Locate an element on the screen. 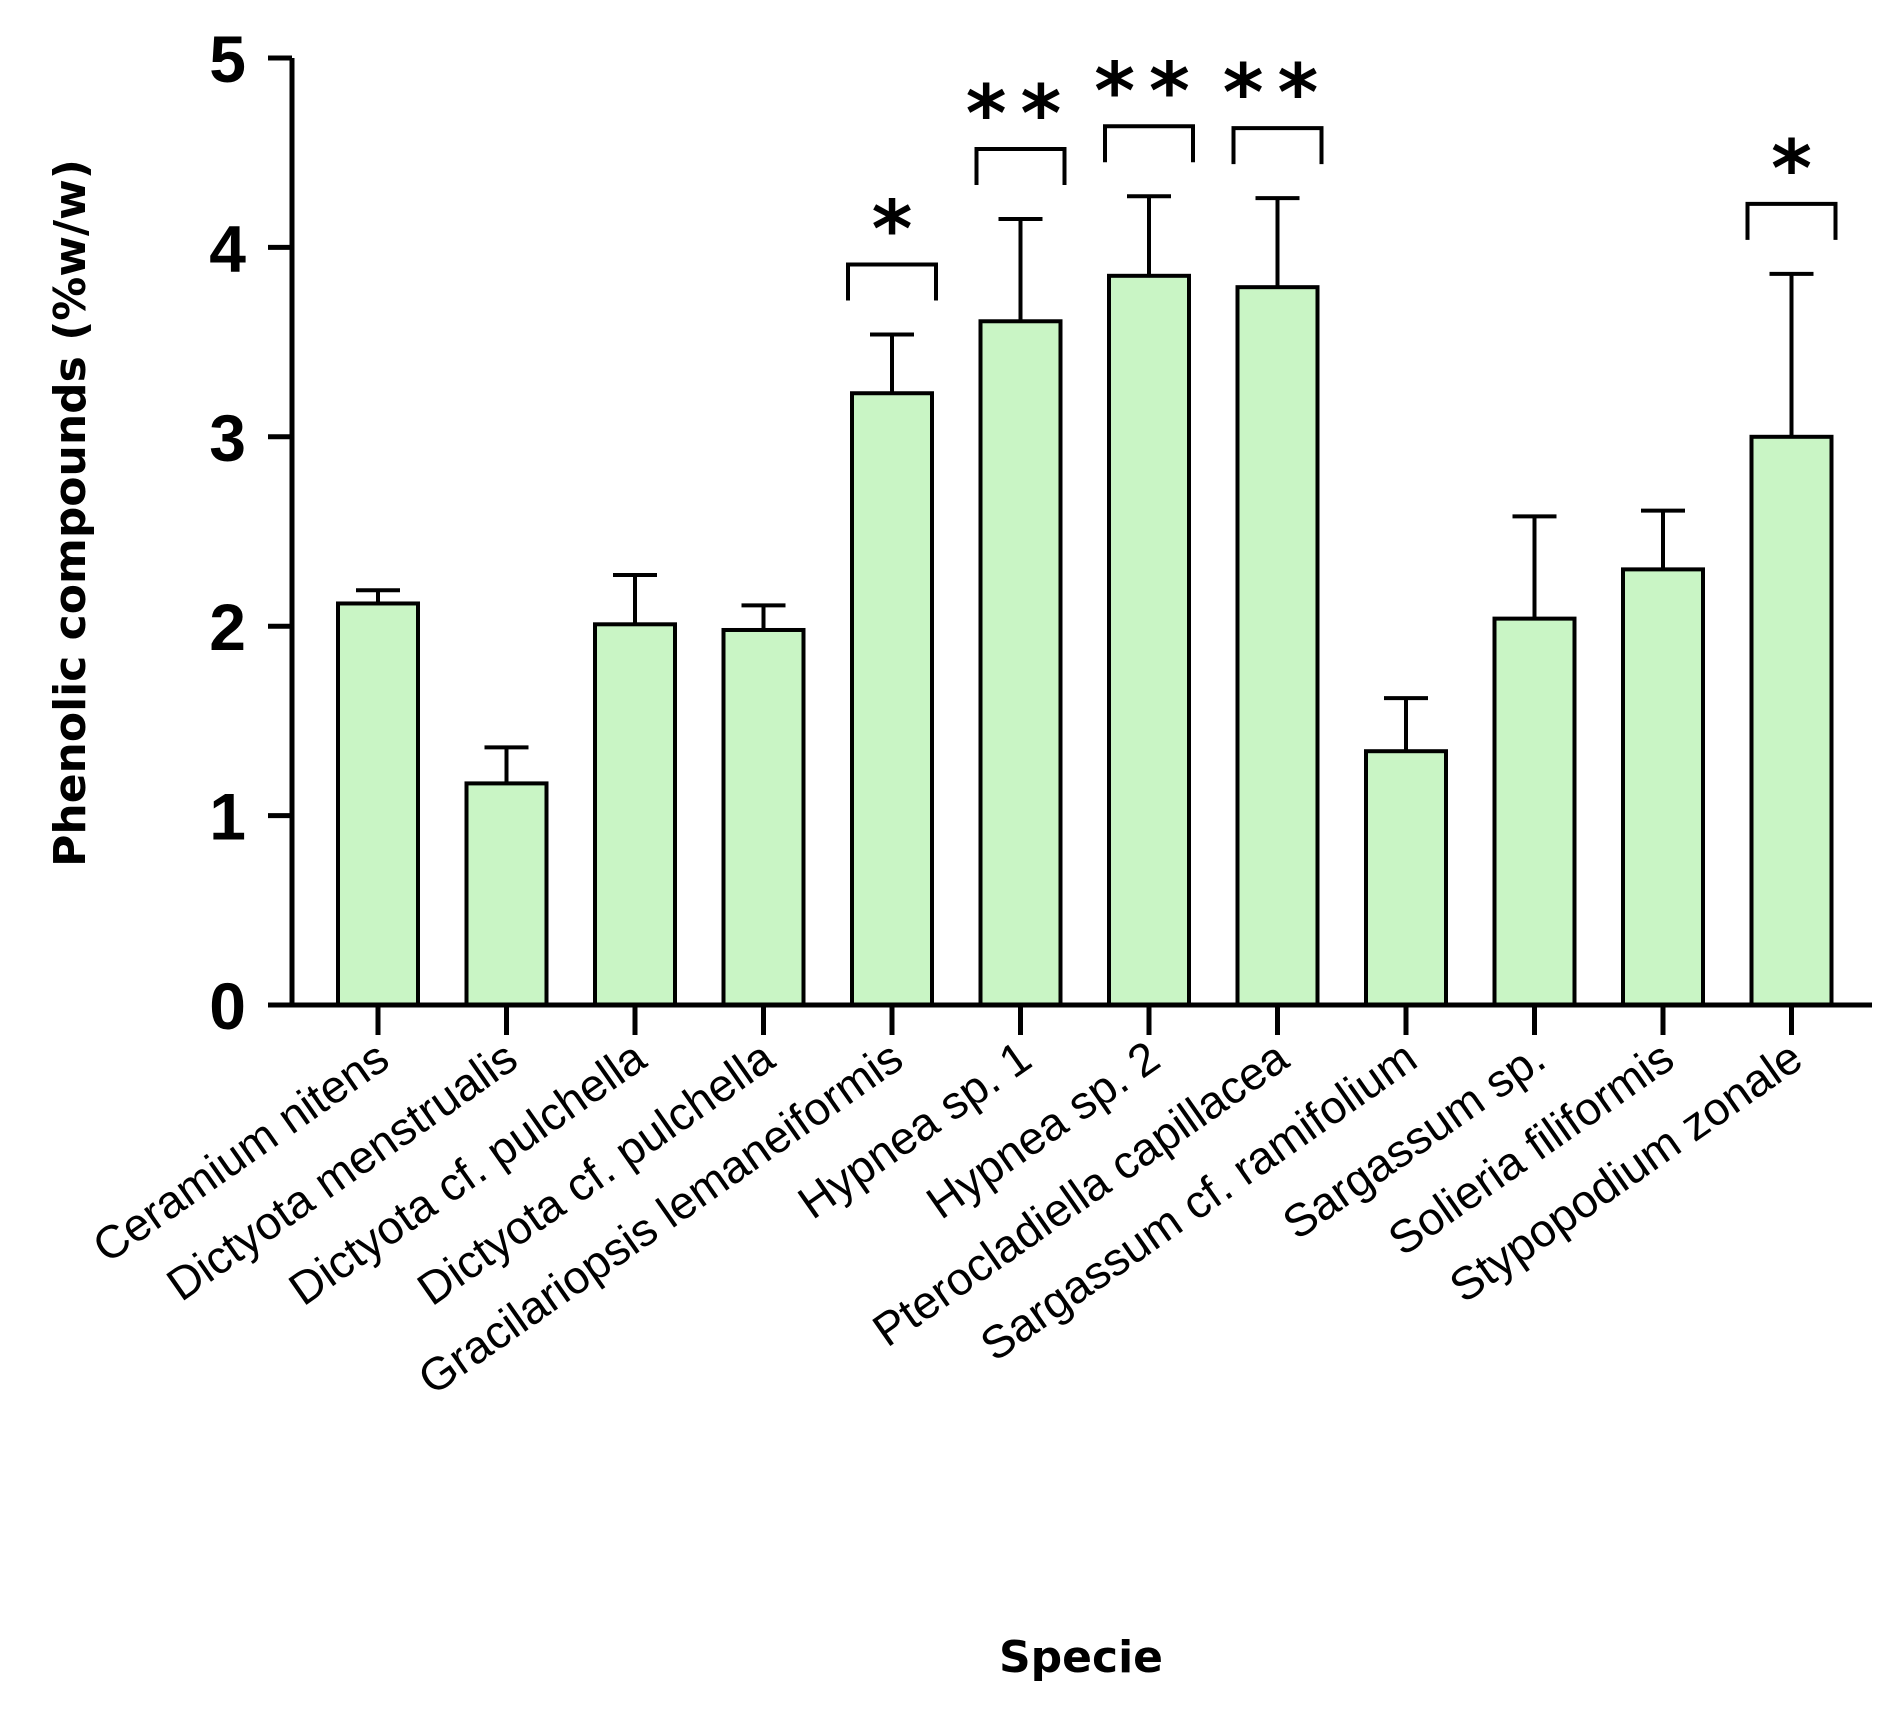 This screenshot has width=1902, height=1710. y-tick-label: 4 is located at coordinates (227, 248).